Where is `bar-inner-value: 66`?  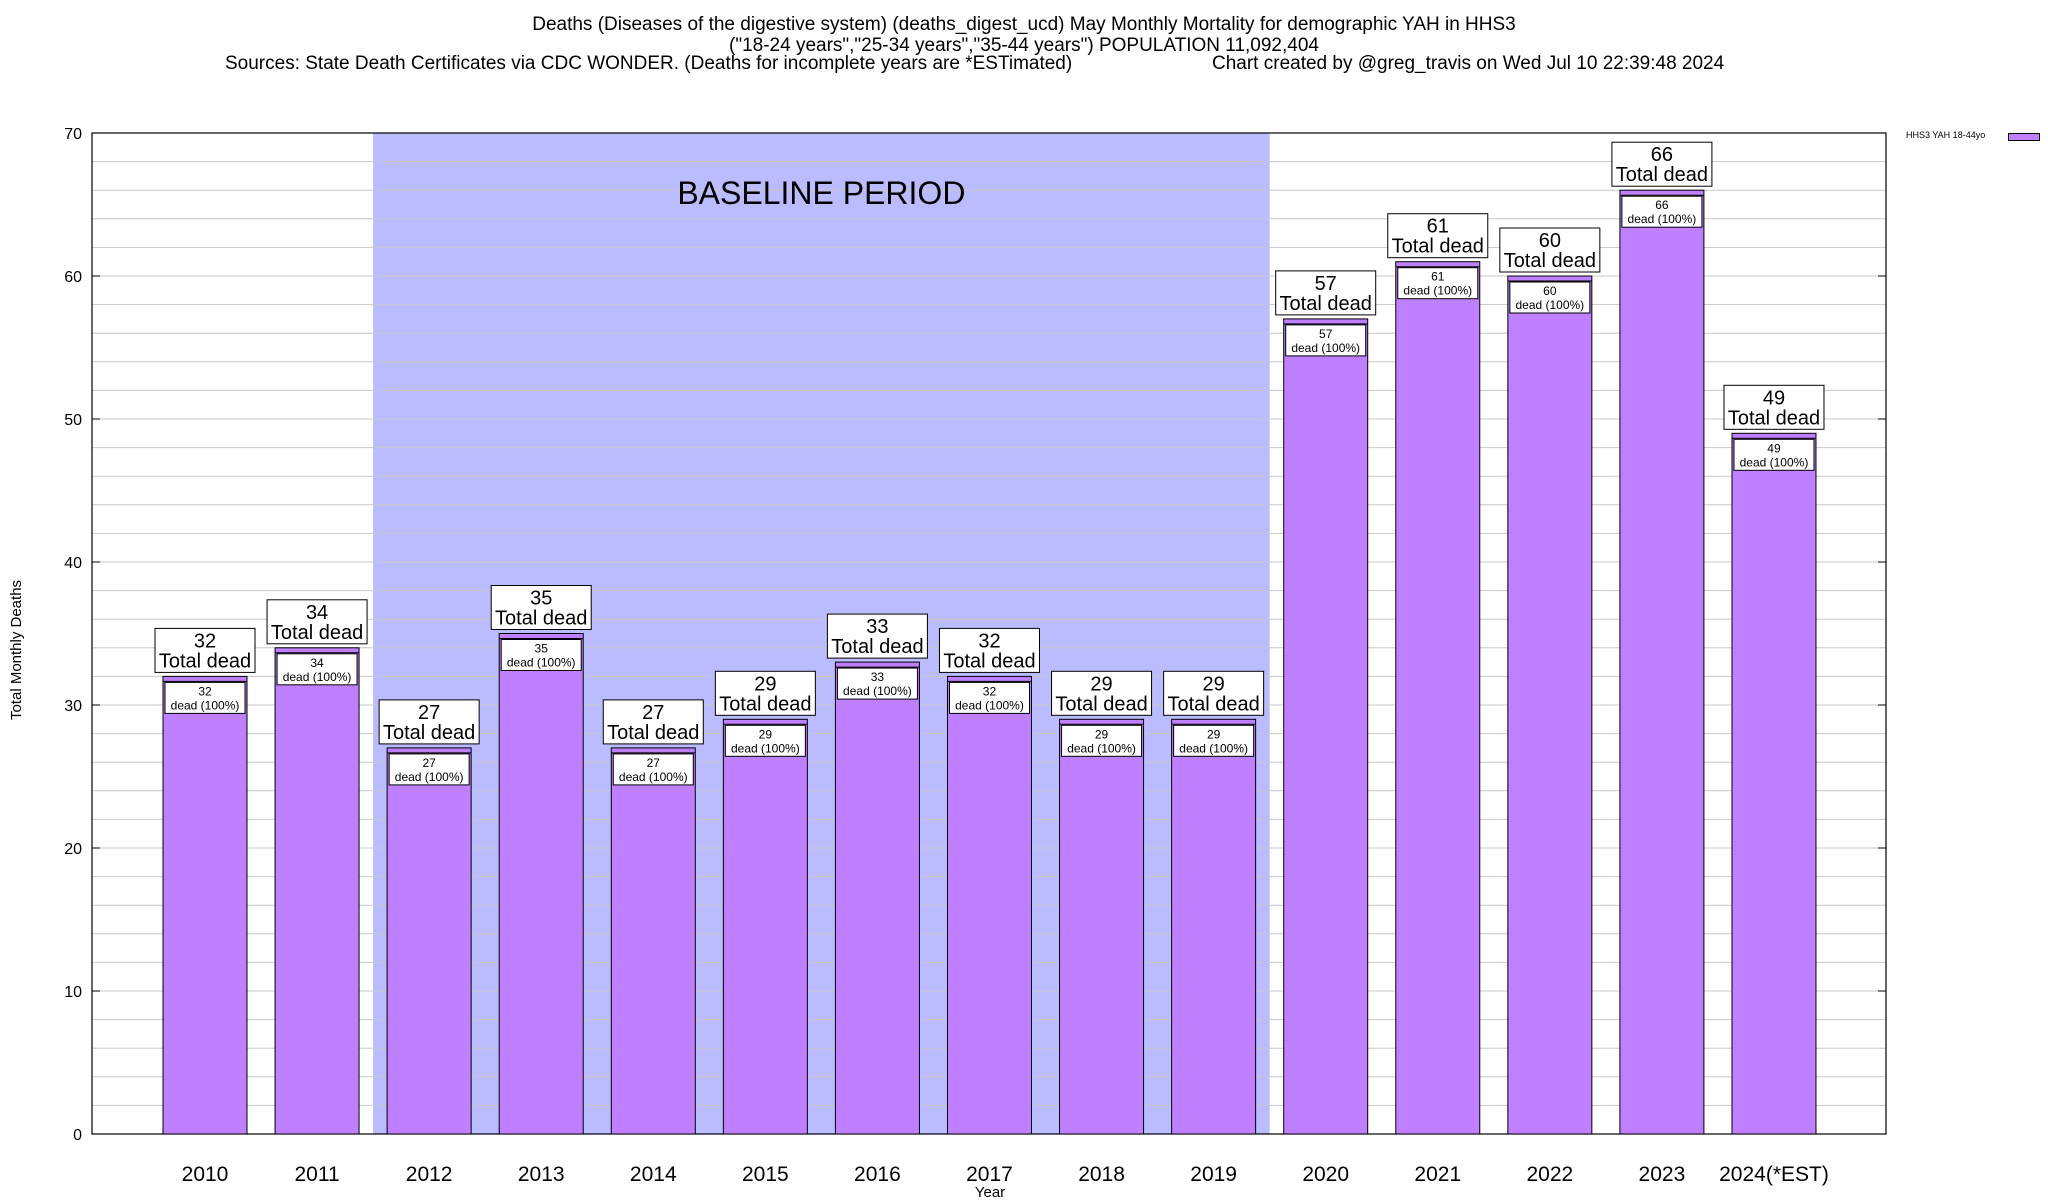 bar-inner-value: 66 is located at coordinates (1662, 205).